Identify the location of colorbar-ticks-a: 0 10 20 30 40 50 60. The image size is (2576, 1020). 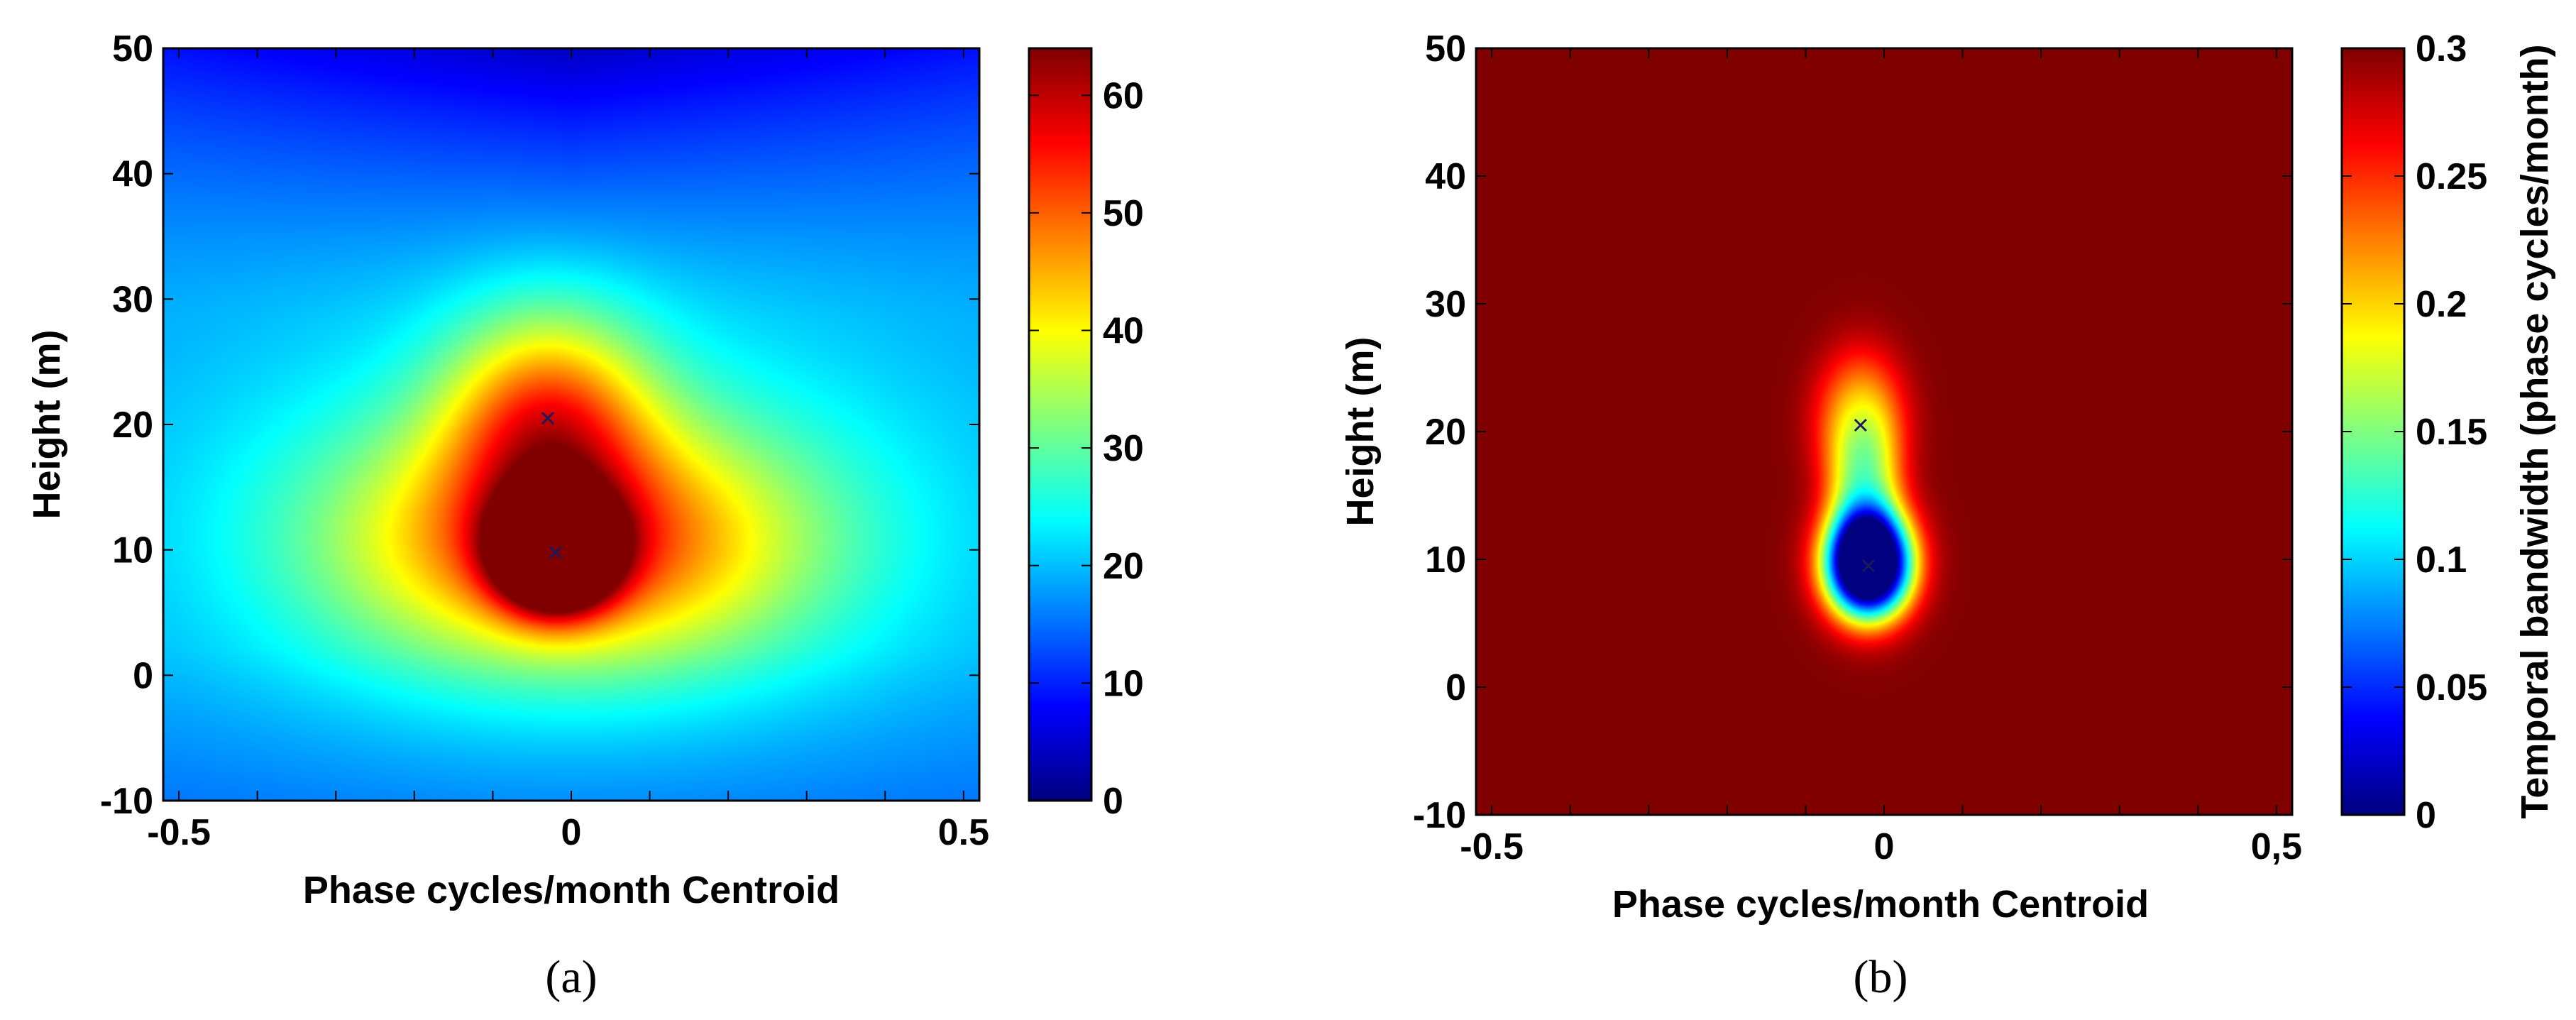
(1086, 448).